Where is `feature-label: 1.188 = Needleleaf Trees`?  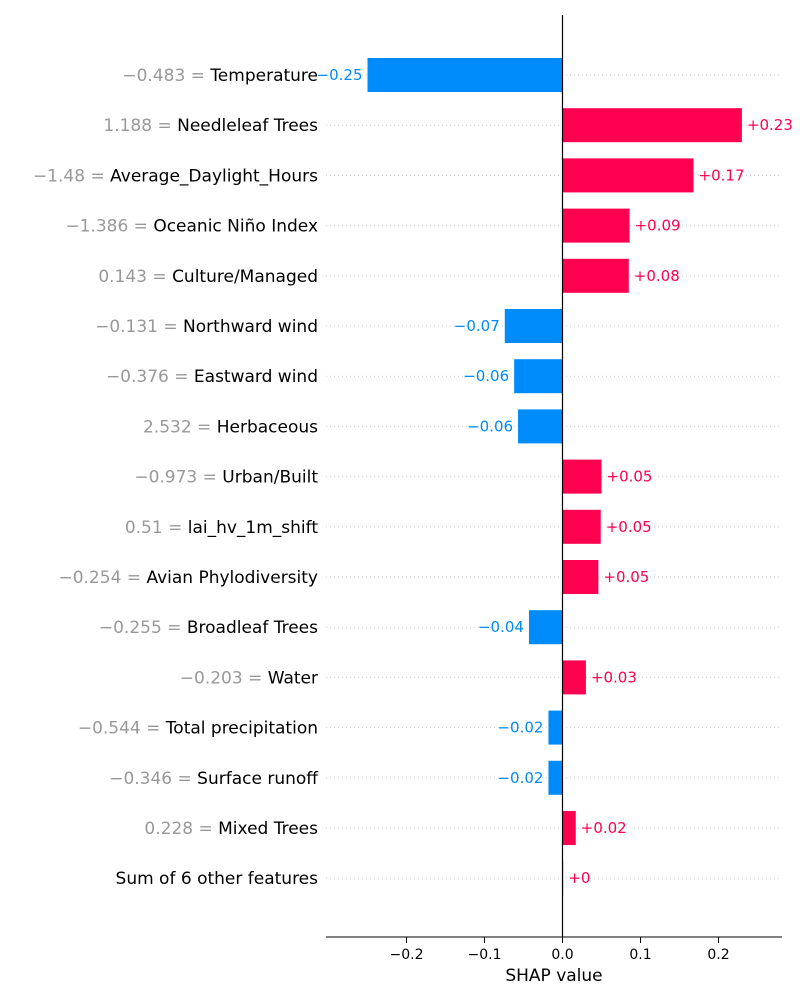
feature-label: 1.188 = Needleleaf Trees is located at coordinates (210, 126).